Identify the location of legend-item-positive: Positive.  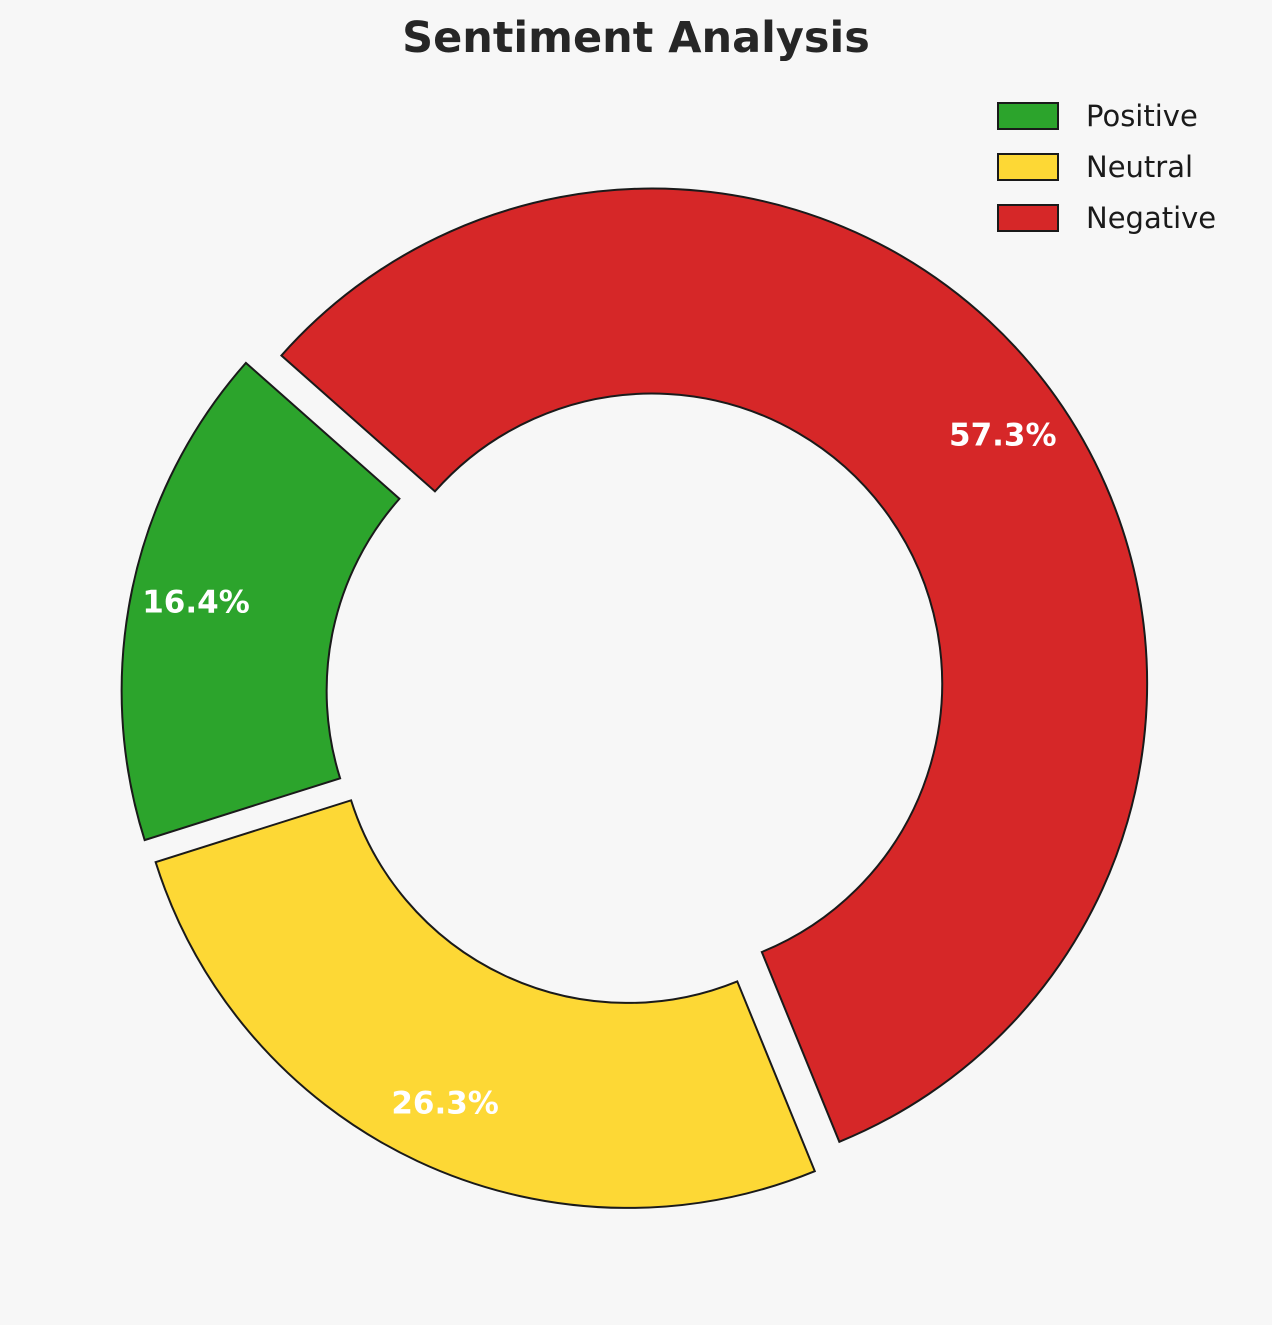
(1106, 116).